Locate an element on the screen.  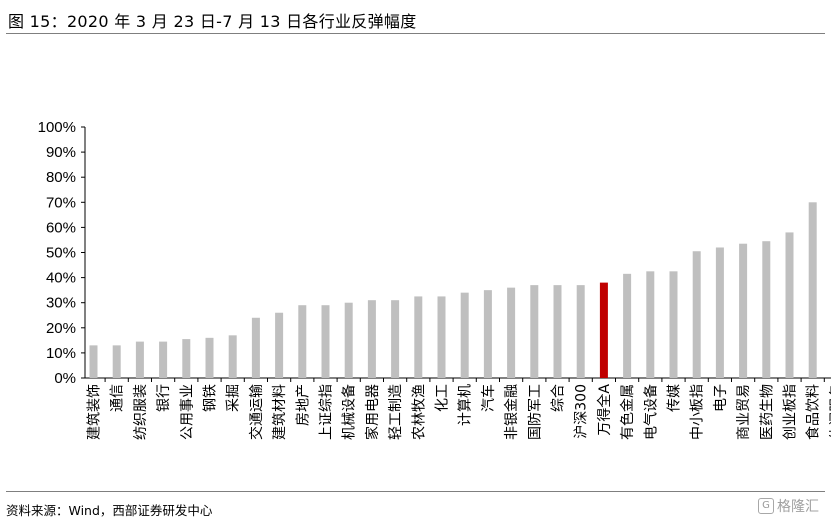
x-tick-label: 非银金融 is located at coordinates (512, 412).